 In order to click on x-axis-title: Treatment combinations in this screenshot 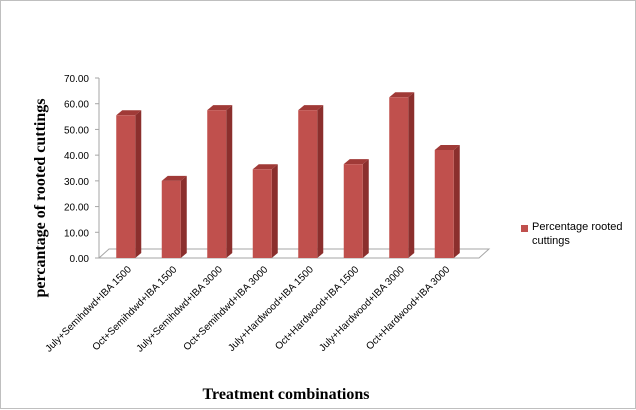, I will do `click(286, 394)`.